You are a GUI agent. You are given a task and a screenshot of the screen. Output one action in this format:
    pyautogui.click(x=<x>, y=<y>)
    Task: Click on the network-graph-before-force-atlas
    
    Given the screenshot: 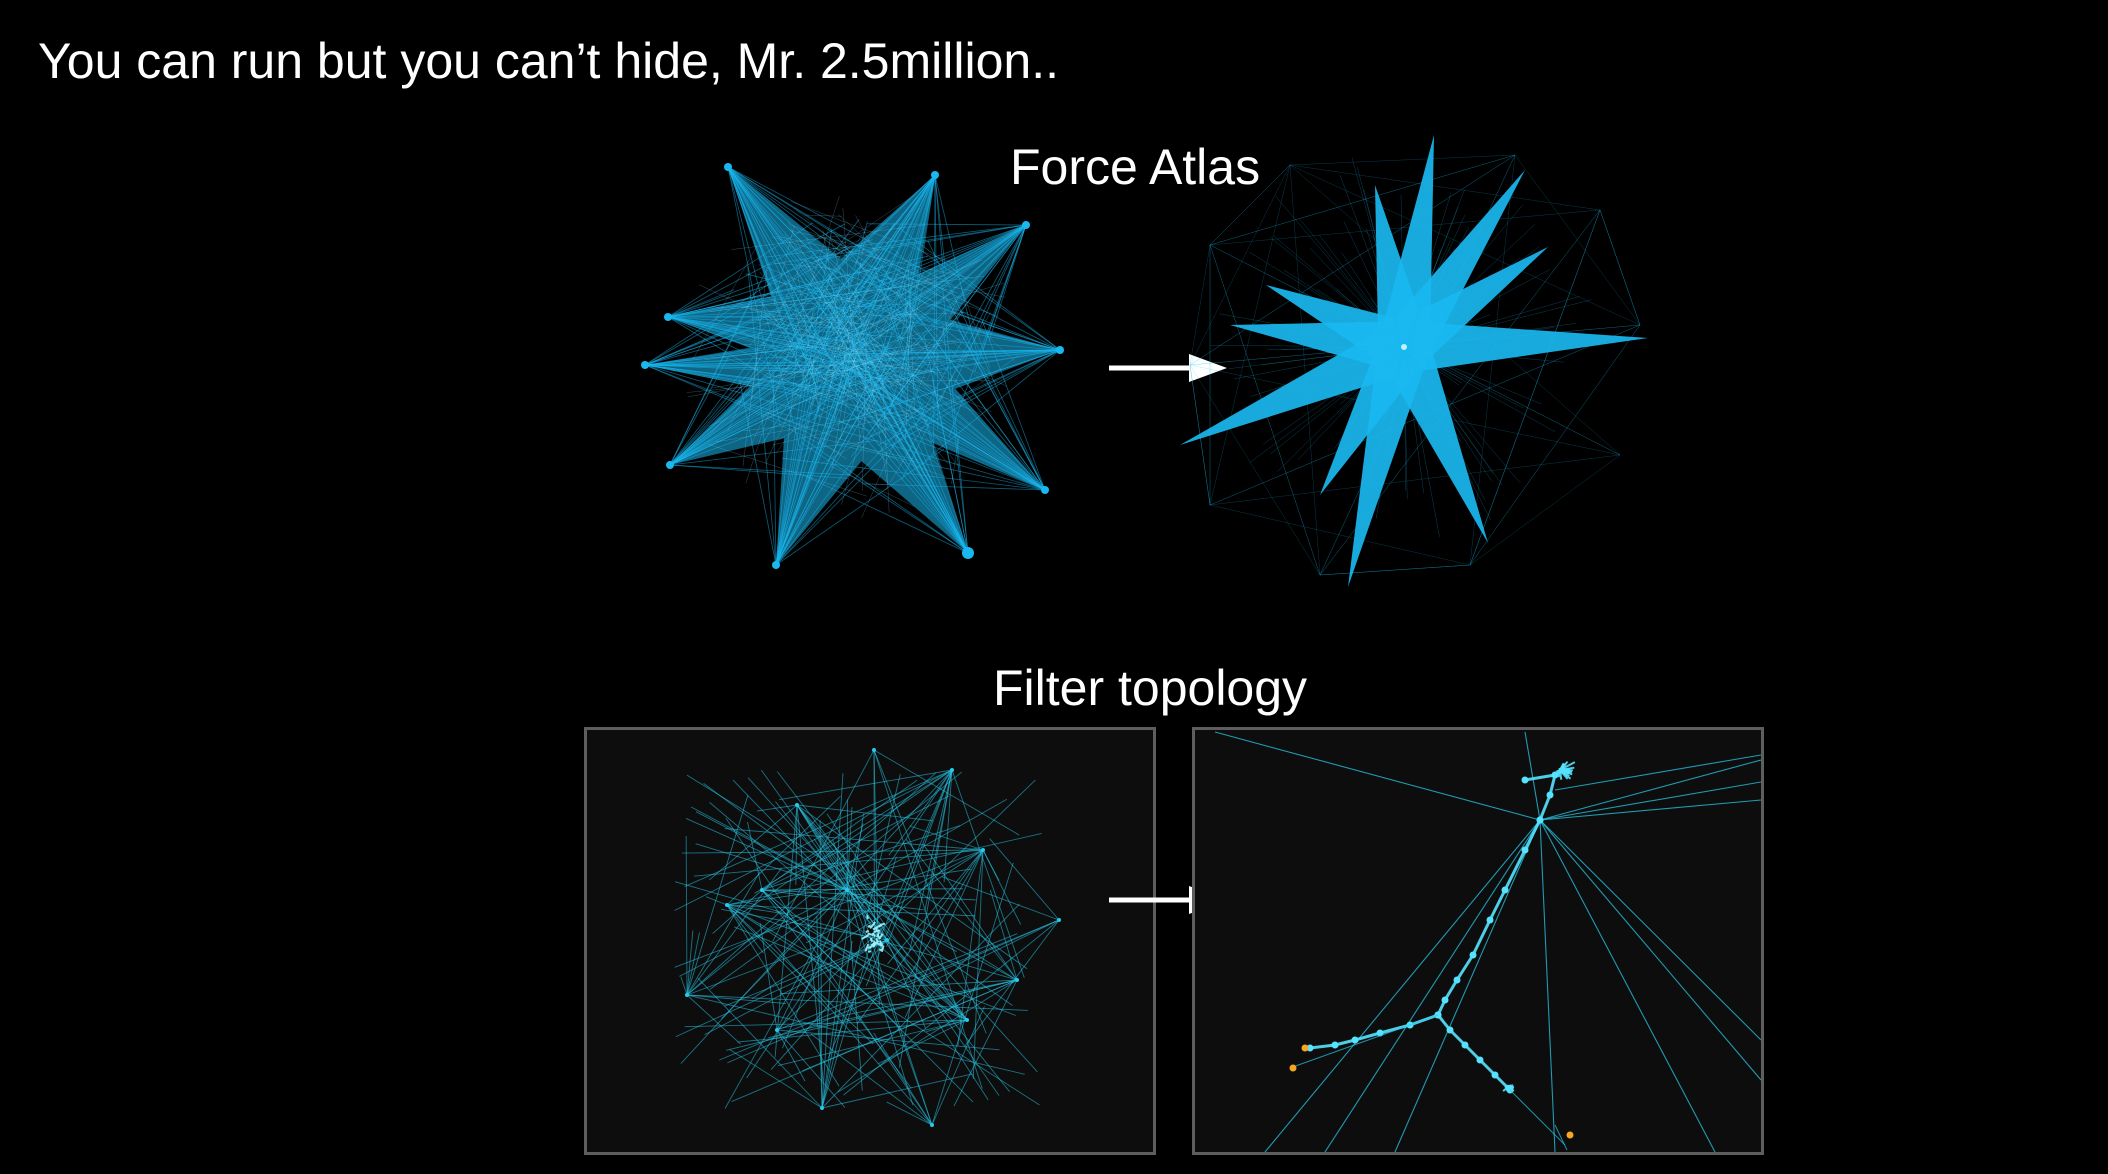 What is the action you would take?
    pyautogui.click(x=852, y=366)
    